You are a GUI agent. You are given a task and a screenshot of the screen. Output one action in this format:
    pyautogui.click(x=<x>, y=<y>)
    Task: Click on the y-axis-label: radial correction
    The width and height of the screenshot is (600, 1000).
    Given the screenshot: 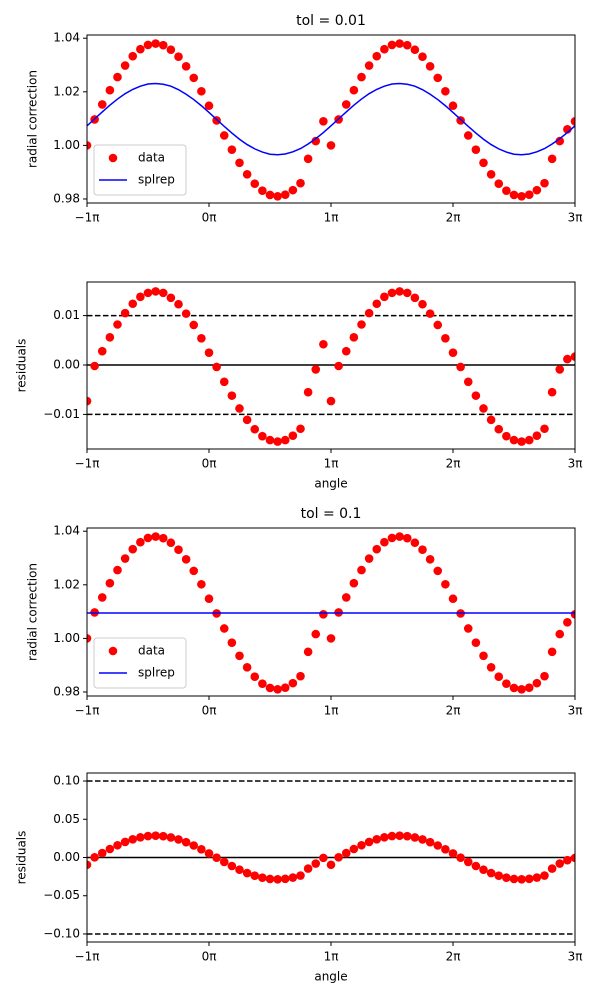 What is the action you would take?
    pyautogui.click(x=33, y=119)
    